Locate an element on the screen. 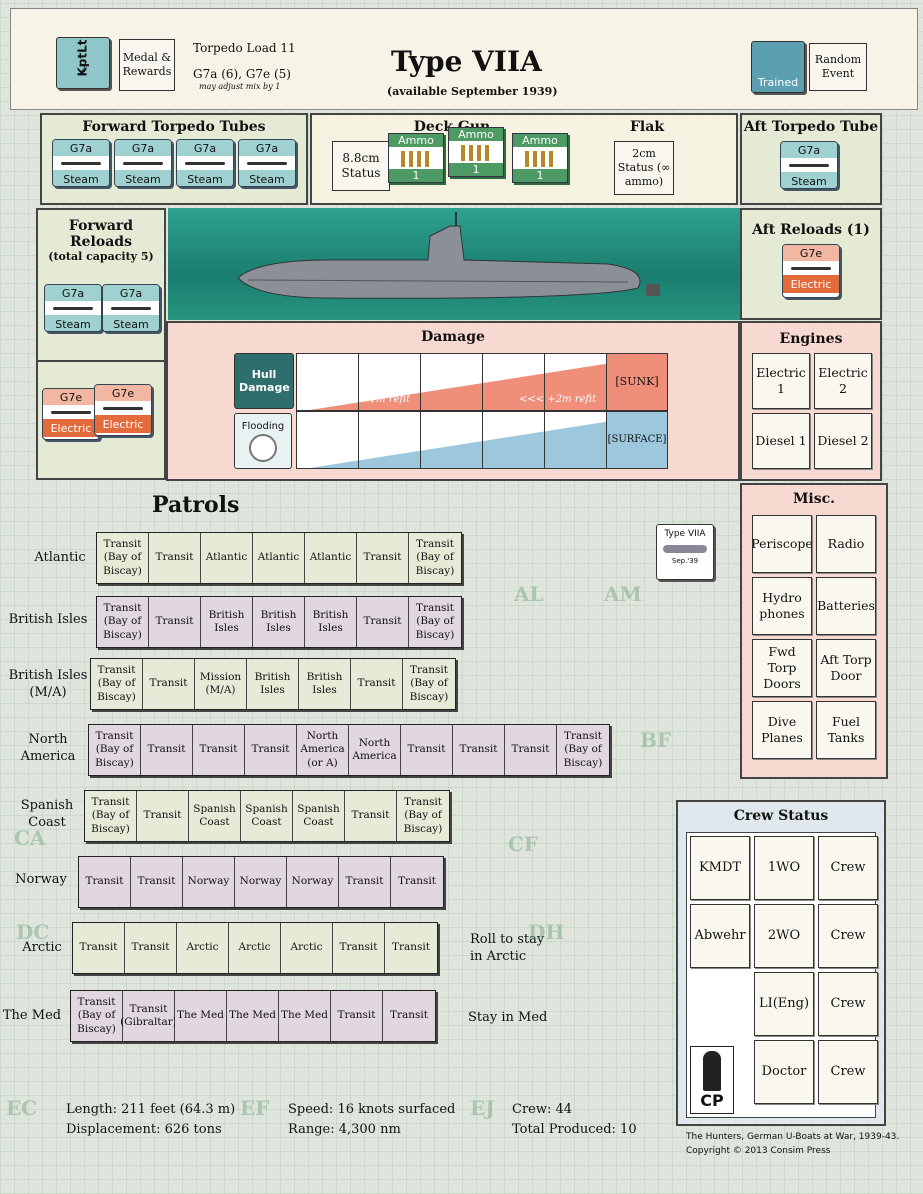 This screenshot has width=923, height=1194. engine-diesel-2: Diesel 2 is located at coordinates (843, 441).